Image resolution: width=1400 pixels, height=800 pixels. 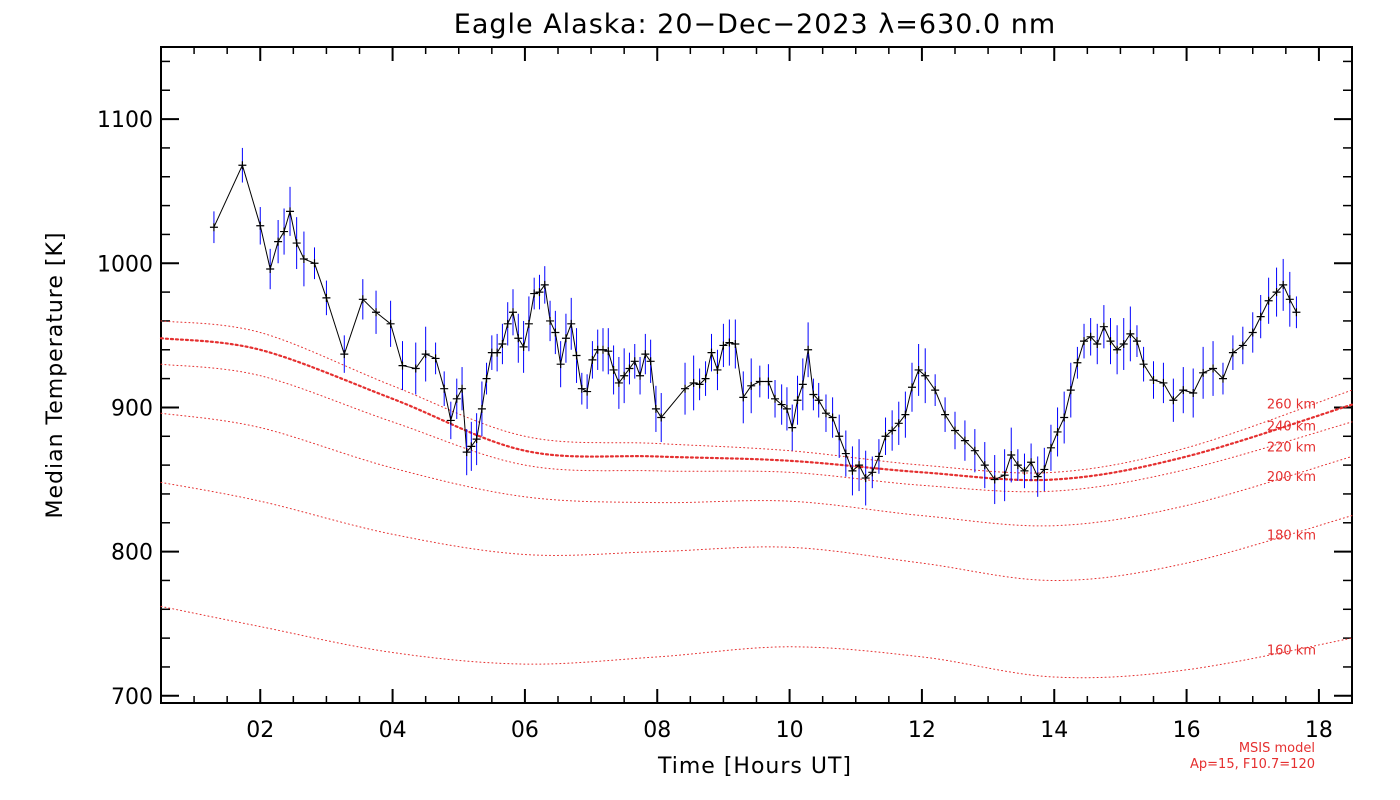 I want to click on x-tick-label: 08, so click(x=657, y=730).